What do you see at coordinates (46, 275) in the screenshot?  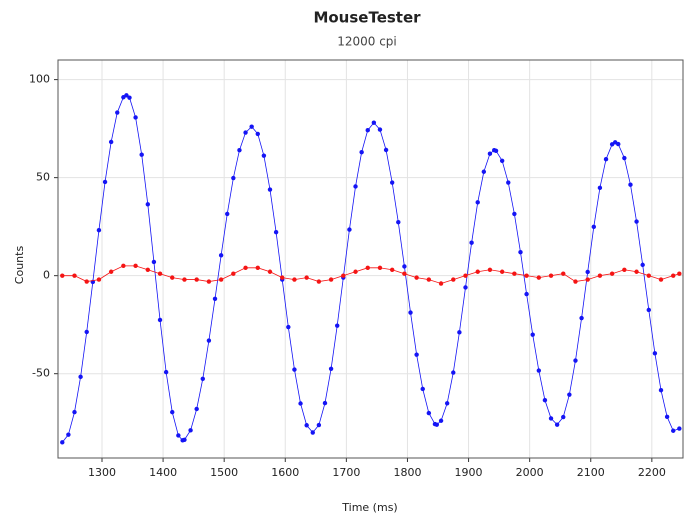 I see `y-tick-label: 0` at bounding box center [46, 275].